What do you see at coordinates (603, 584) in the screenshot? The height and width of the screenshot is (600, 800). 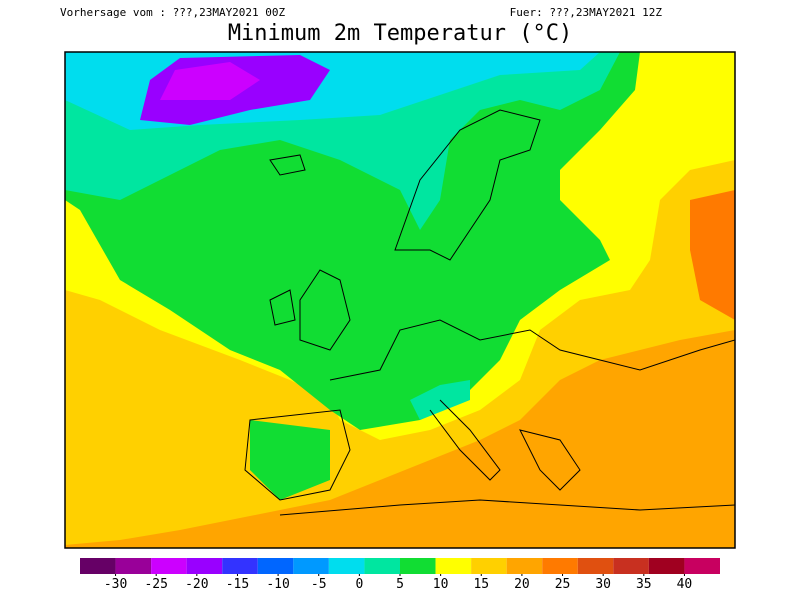 I see `tick-label: 30` at bounding box center [603, 584].